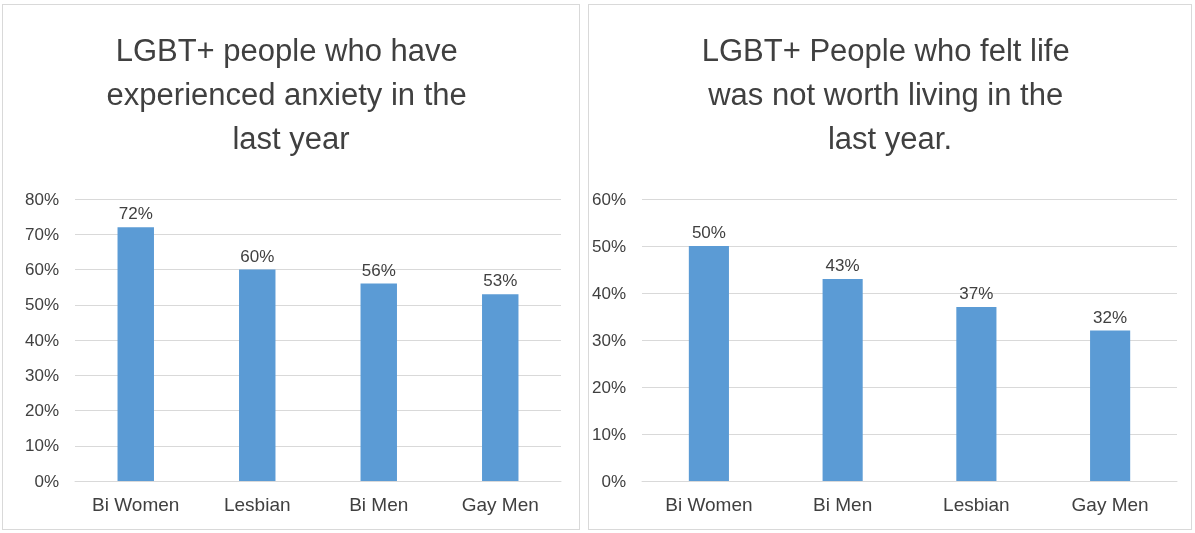 The width and height of the screenshot is (1195, 533). I want to click on data-label: 53%, so click(500, 281).